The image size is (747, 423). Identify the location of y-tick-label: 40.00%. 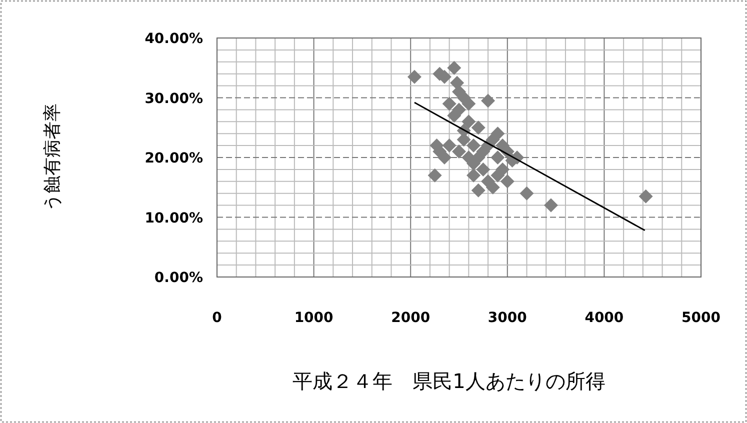
(173, 39).